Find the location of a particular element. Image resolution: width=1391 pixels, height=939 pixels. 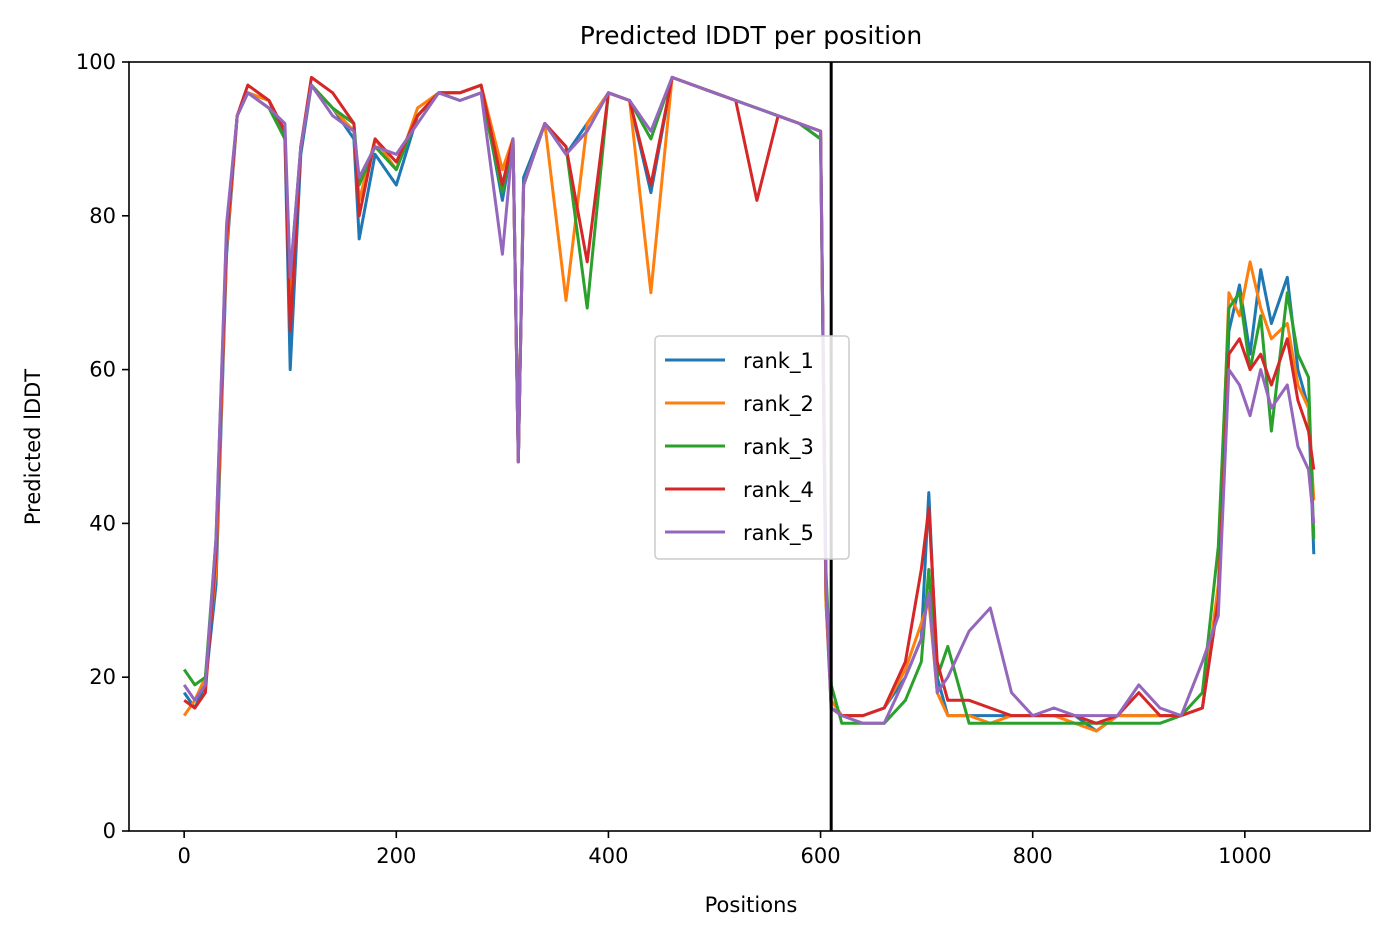

x-axis-label: Positions is located at coordinates (751, 905).